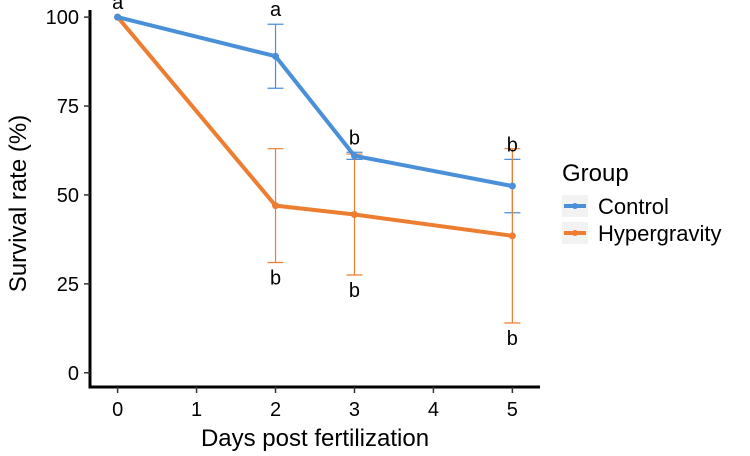  I want to click on sig-label-control-2: a, so click(276, 10).